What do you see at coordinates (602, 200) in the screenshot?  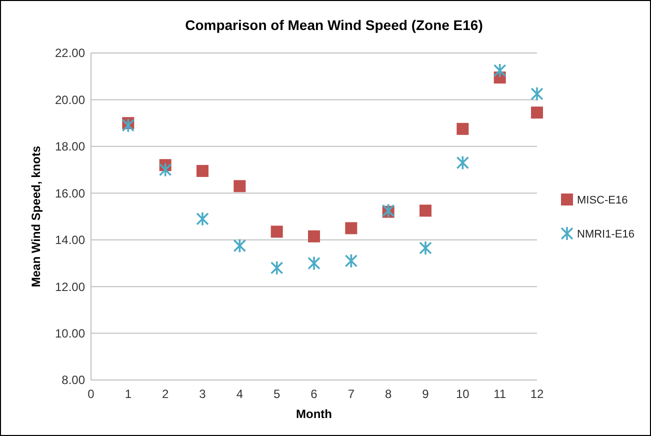 I see `legend-label: MISC-E16` at bounding box center [602, 200].